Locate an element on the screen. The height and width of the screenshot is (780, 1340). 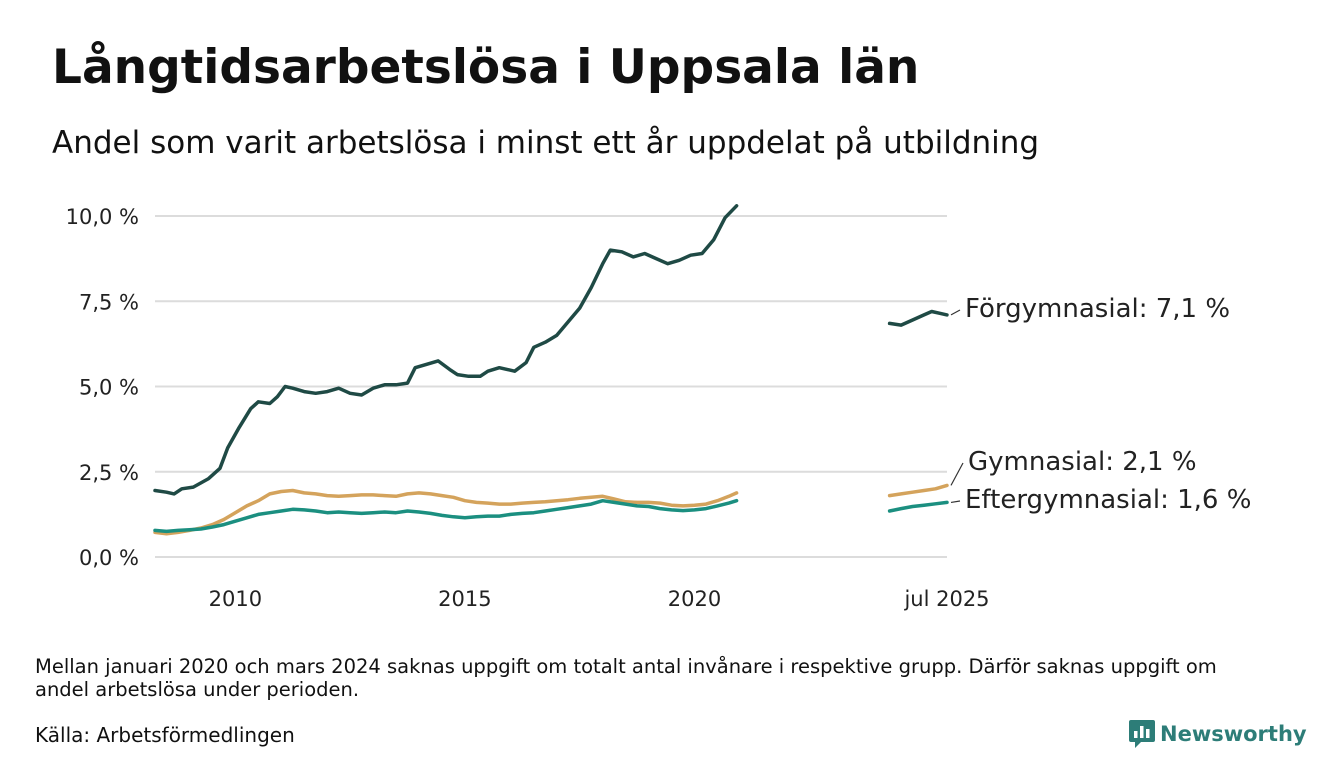
x-tick-label: jul 2025 is located at coordinates (946, 599).